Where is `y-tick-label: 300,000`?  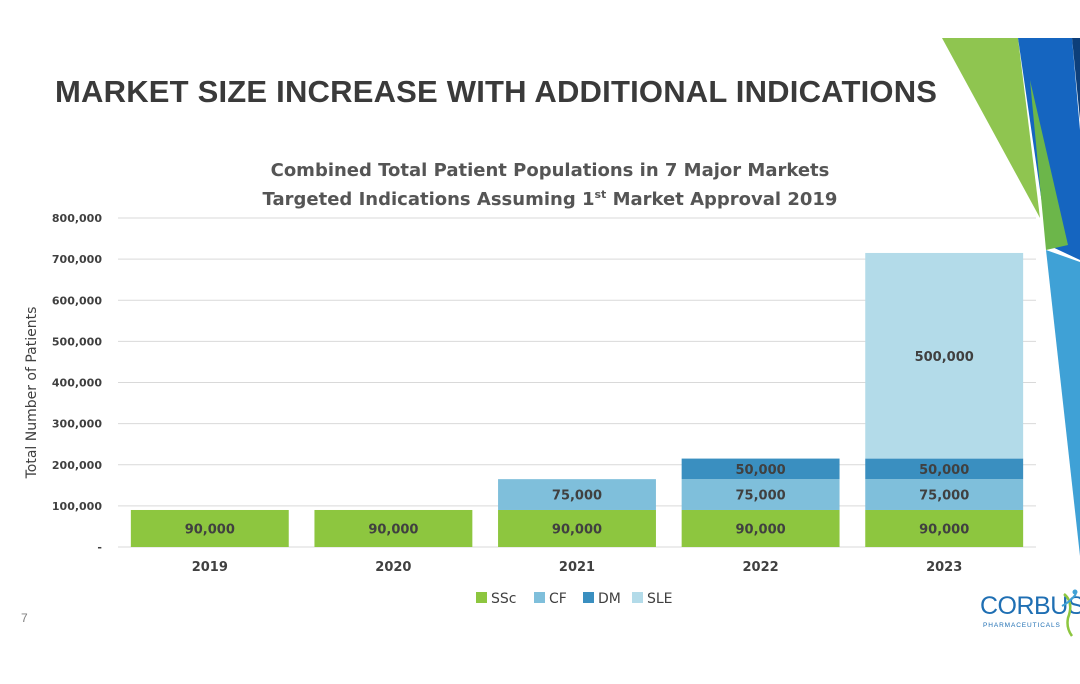 y-tick-label: 300,000 is located at coordinates (77, 424).